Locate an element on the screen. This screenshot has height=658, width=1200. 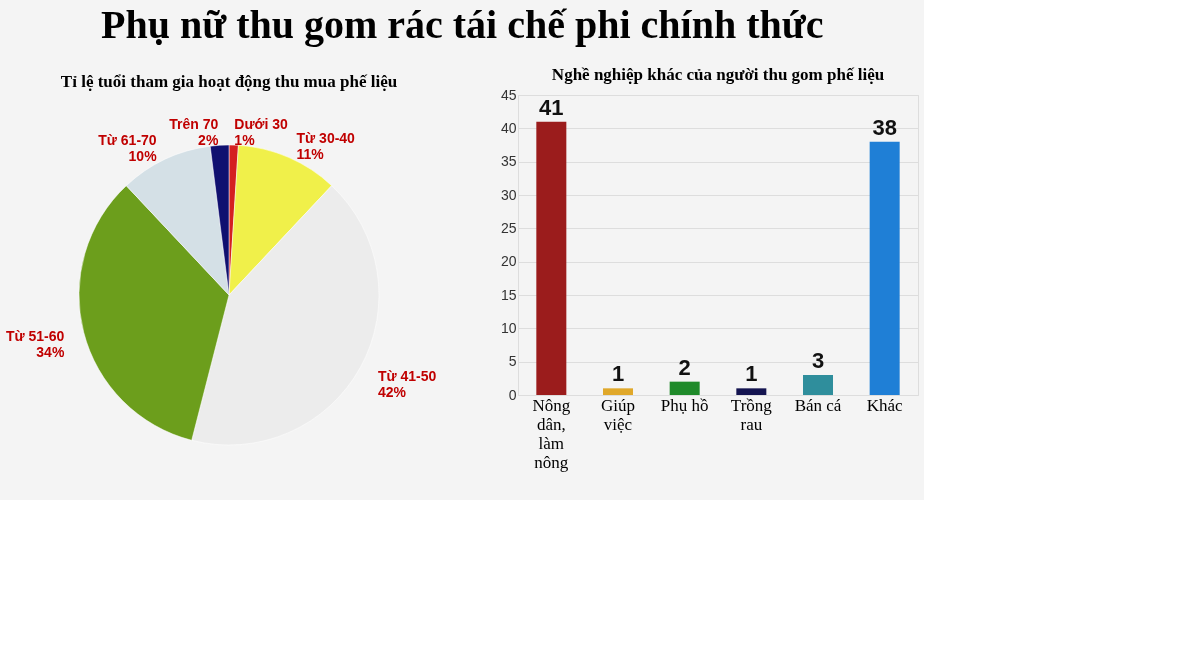
y-tick-label: 25 is located at coordinates (508, 227).